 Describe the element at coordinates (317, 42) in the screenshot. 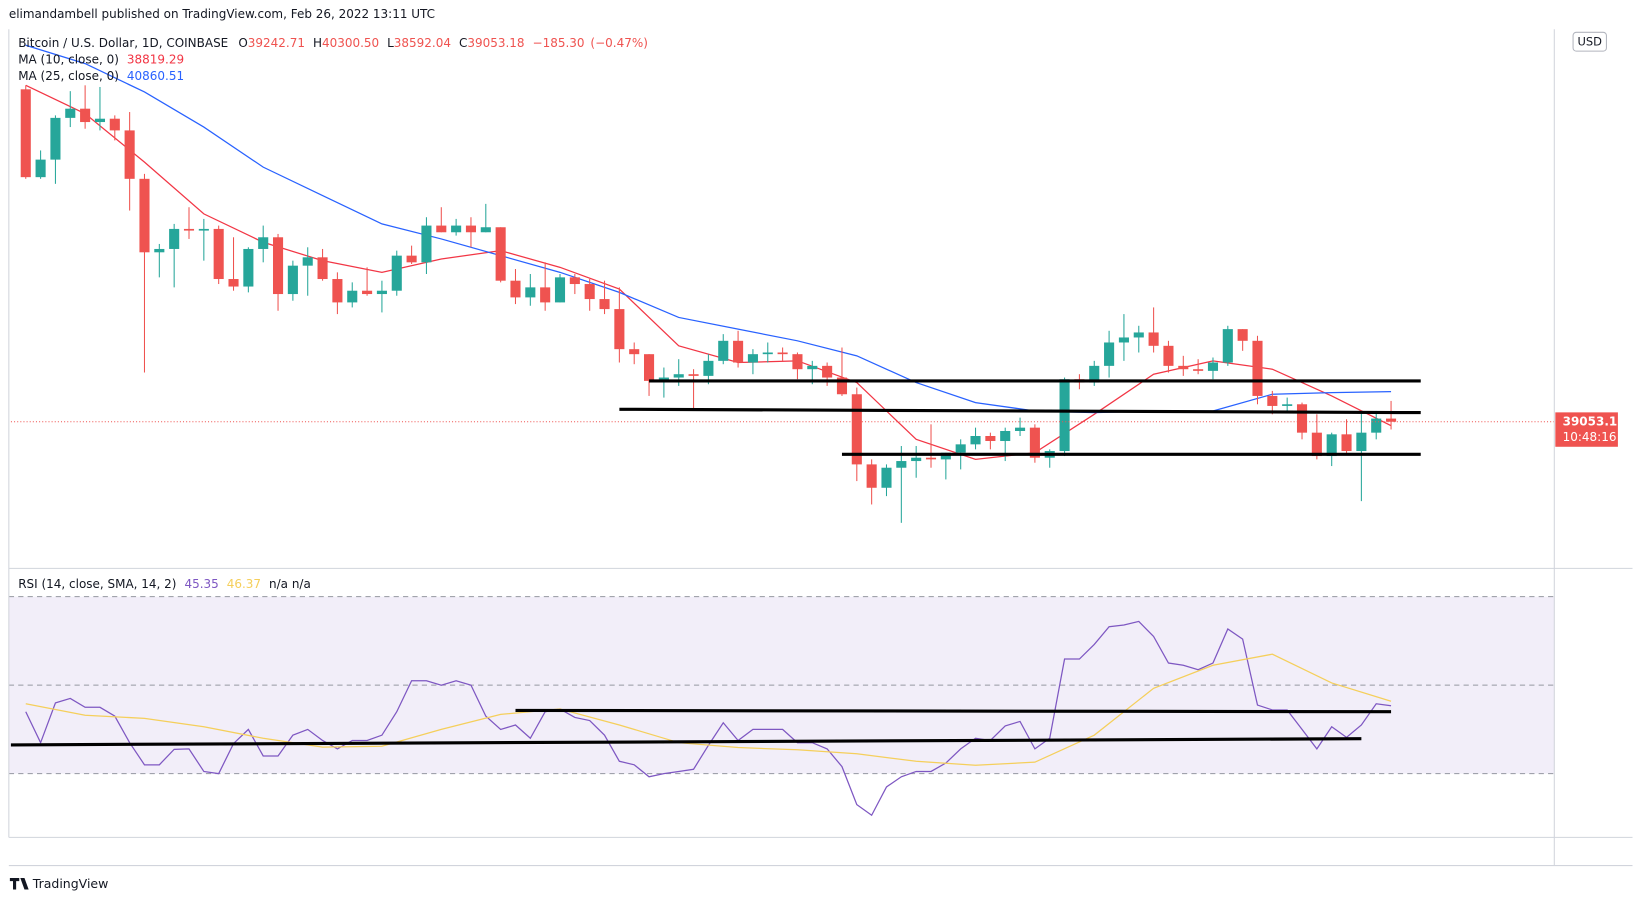

I see `ohlc-name: H` at that location.